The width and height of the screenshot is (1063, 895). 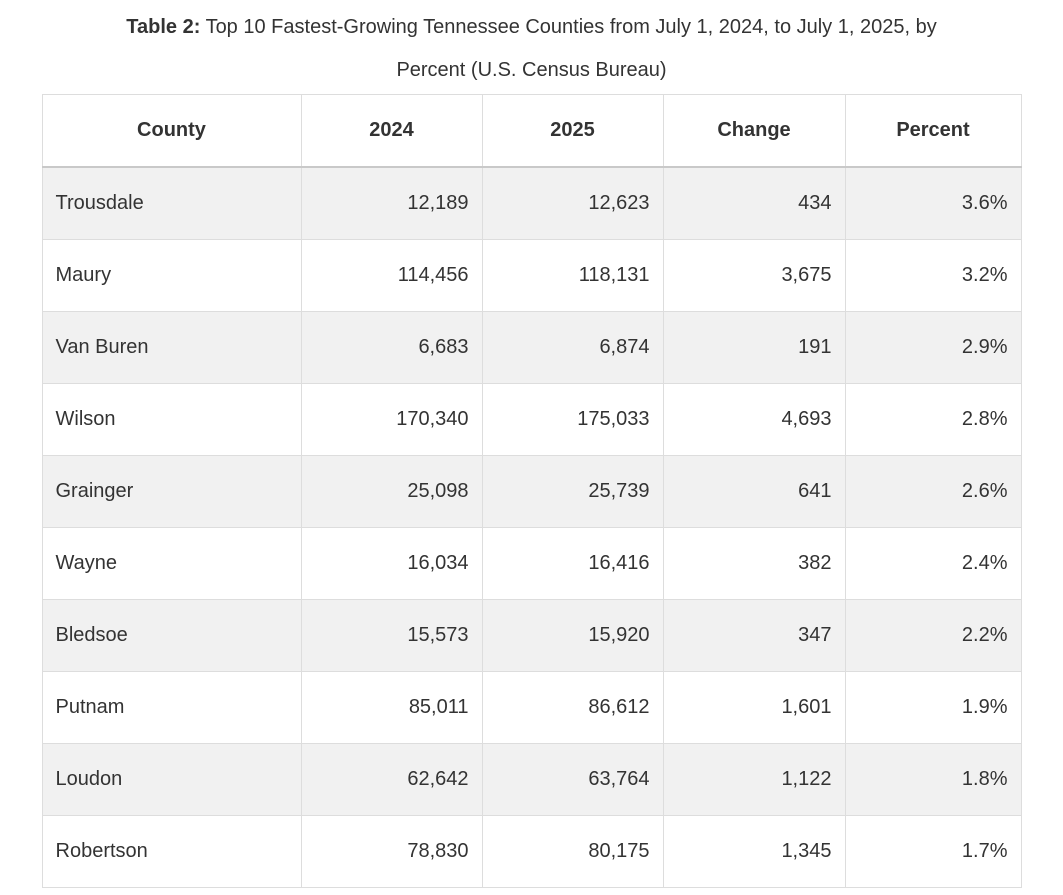 I want to click on table-row: Robertson 78,830 80,175 1,345 1.7%, so click(x=531, y=851).